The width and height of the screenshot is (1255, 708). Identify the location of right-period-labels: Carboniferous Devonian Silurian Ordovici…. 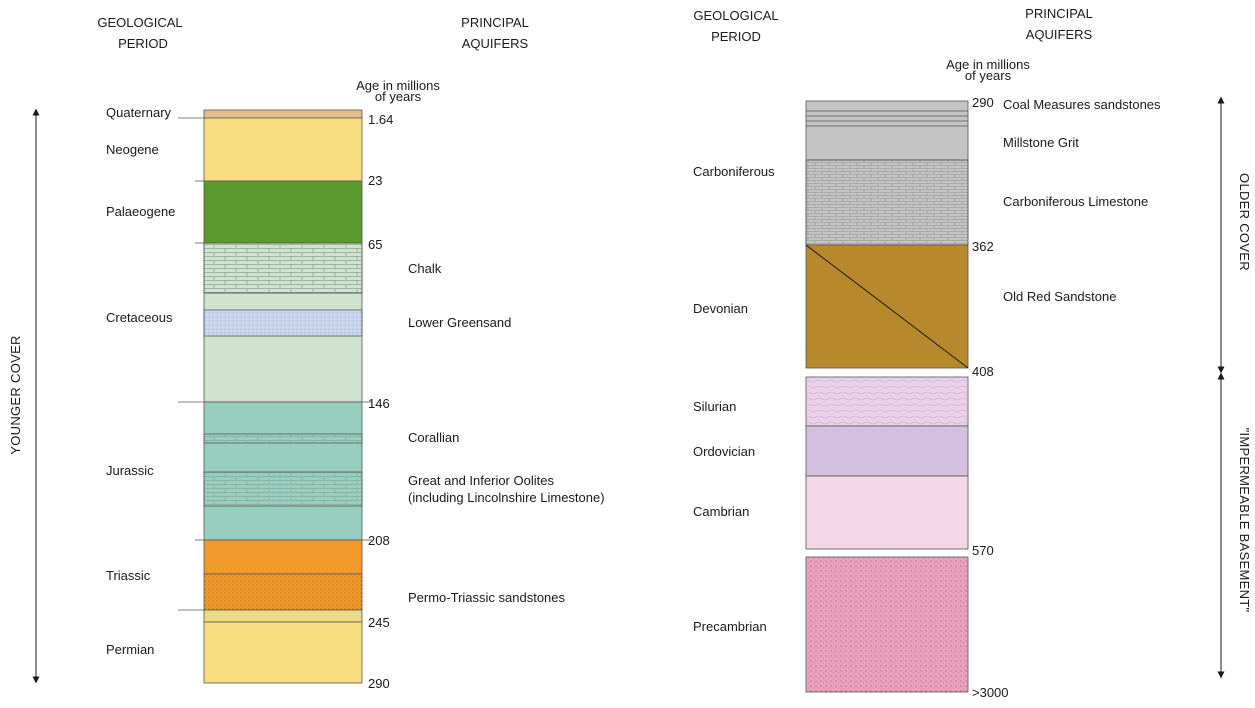
(734, 399).